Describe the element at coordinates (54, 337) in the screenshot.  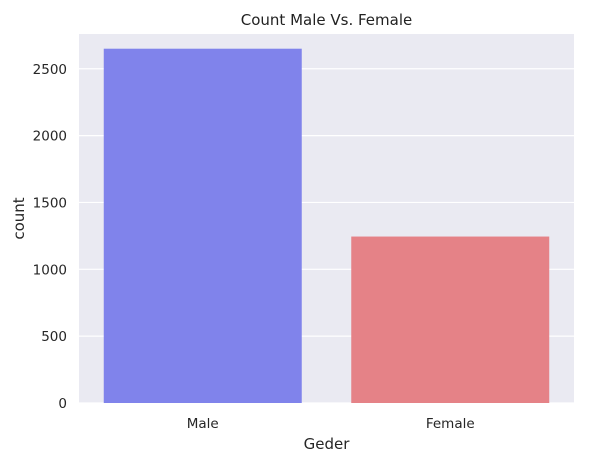
I see `y-tick-label: 500` at that location.